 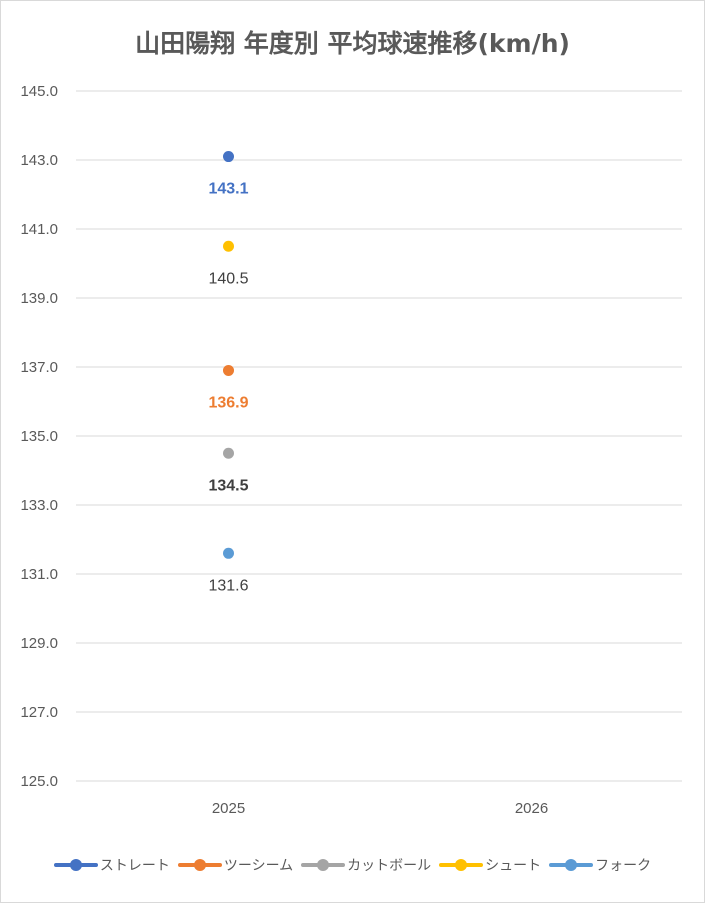 What do you see at coordinates (39, 781) in the screenshot?
I see `y-tick-label: 125.0` at bounding box center [39, 781].